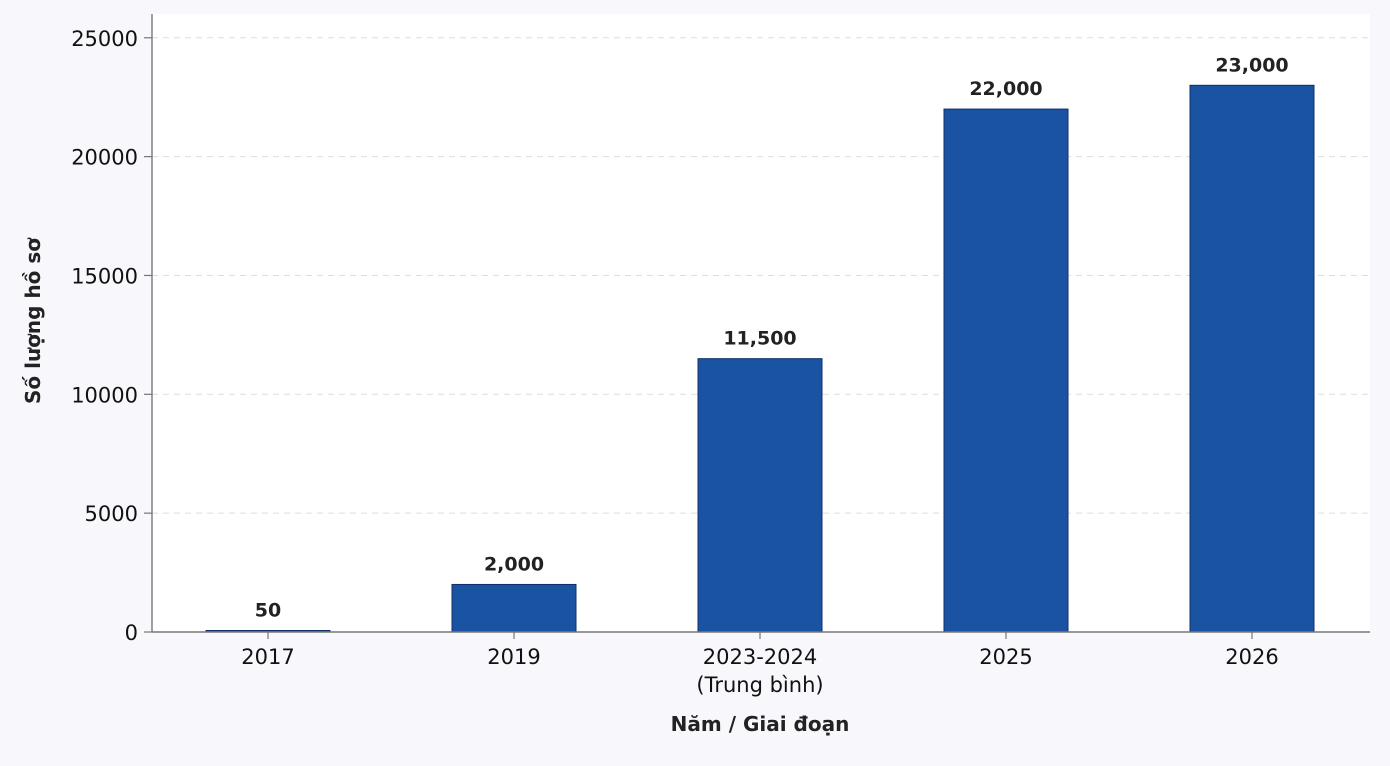 The height and width of the screenshot is (766, 1390). Describe the element at coordinates (513, 657) in the screenshot. I see `x-tick-label: 2019` at that location.